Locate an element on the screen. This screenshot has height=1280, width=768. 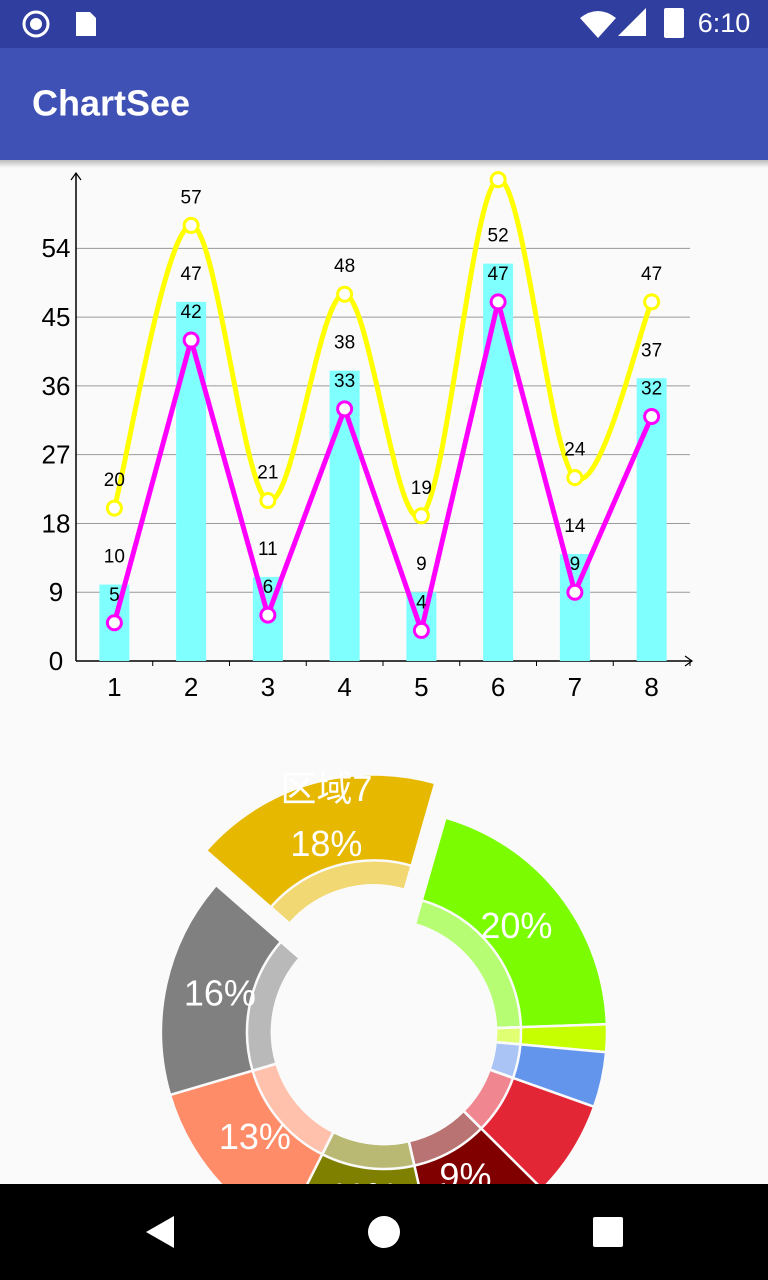
x-tick-label: 6 is located at coordinates (498, 687).